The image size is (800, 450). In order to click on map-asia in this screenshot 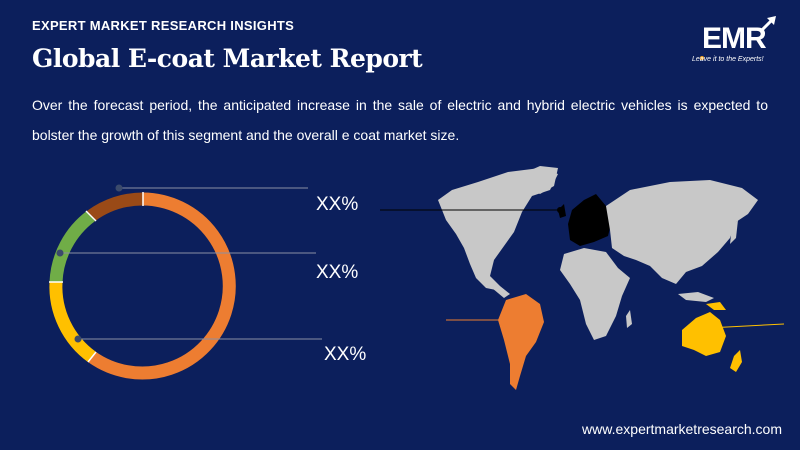, I will do `click(682, 232)`.